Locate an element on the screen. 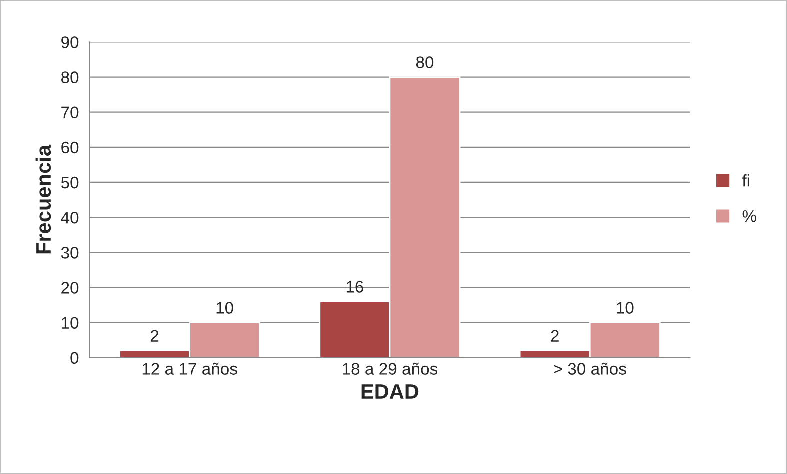 The width and height of the screenshot is (787, 474). y-tick-label: 70 is located at coordinates (70, 112).